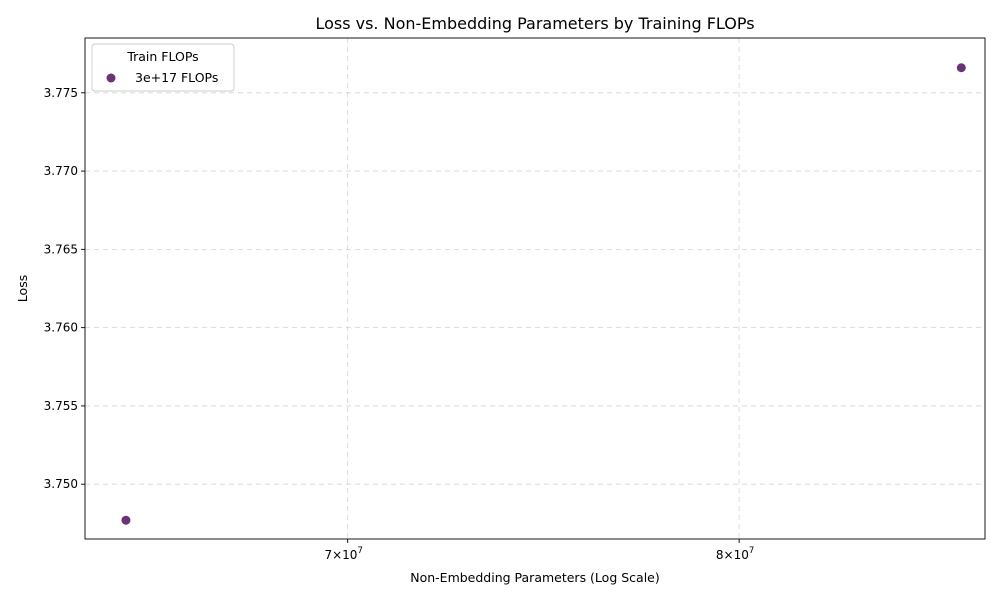 The width and height of the screenshot is (1000, 600). What do you see at coordinates (22, 288) in the screenshot?
I see `y-axis-label: Loss` at bounding box center [22, 288].